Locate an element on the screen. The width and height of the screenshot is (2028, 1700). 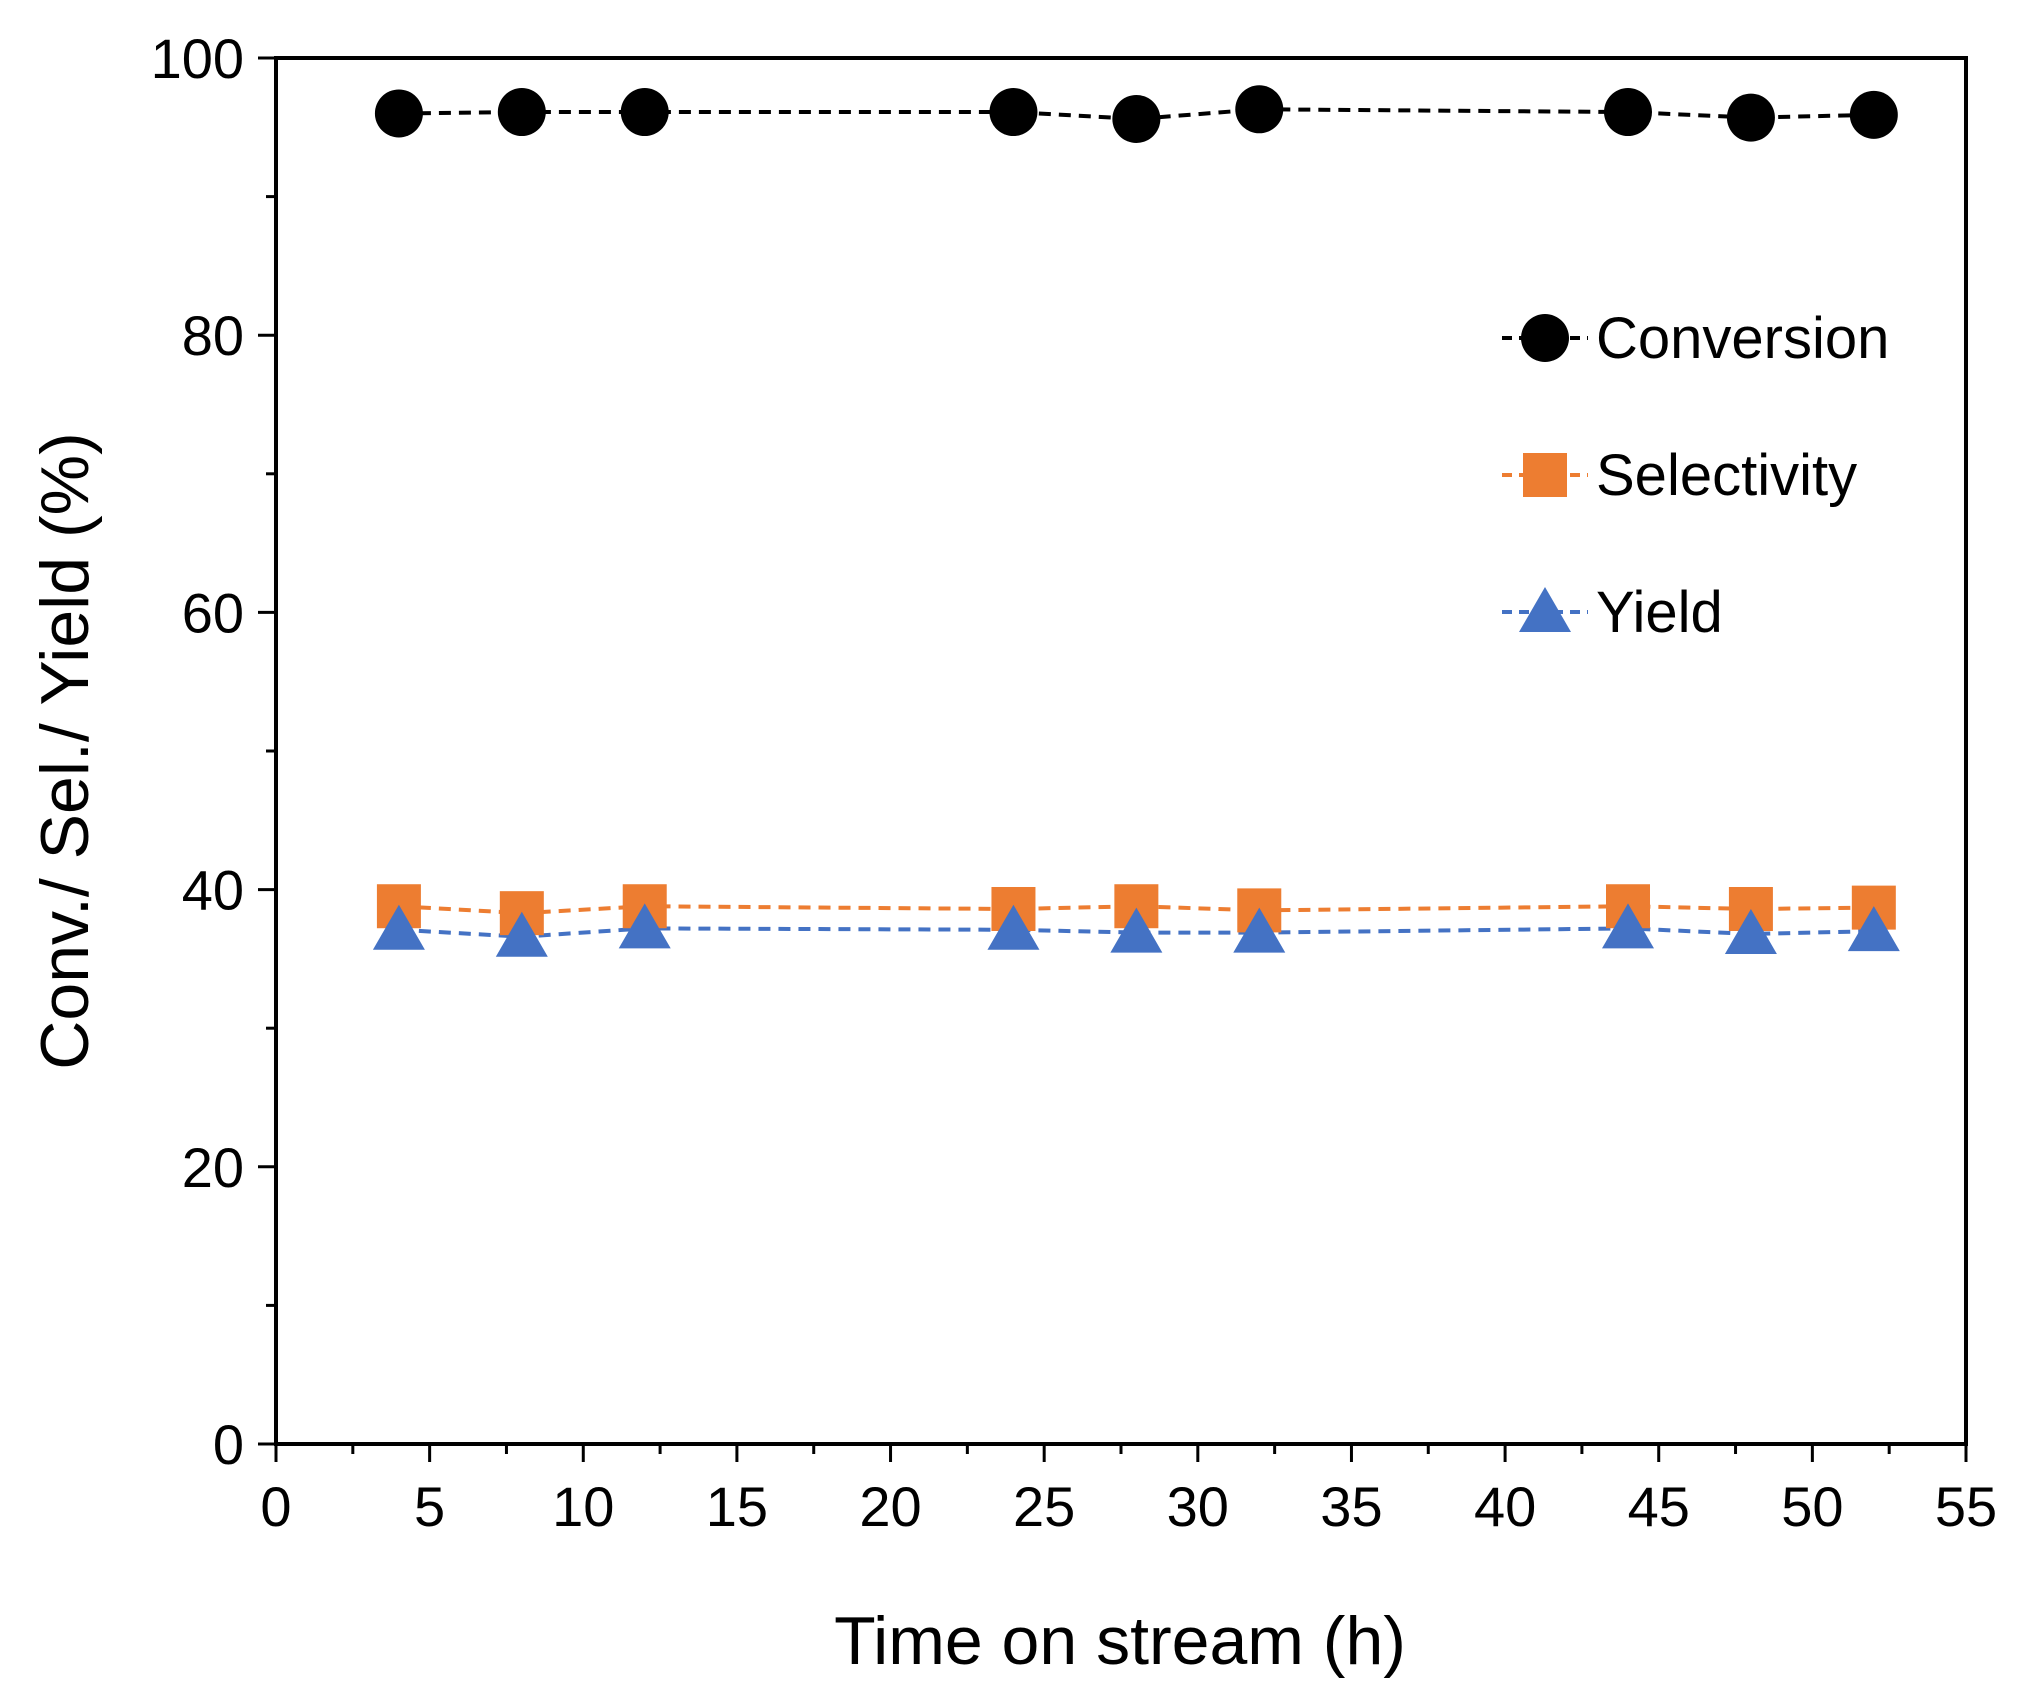
y-tick-label: 100 is located at coordinates (197, 58).